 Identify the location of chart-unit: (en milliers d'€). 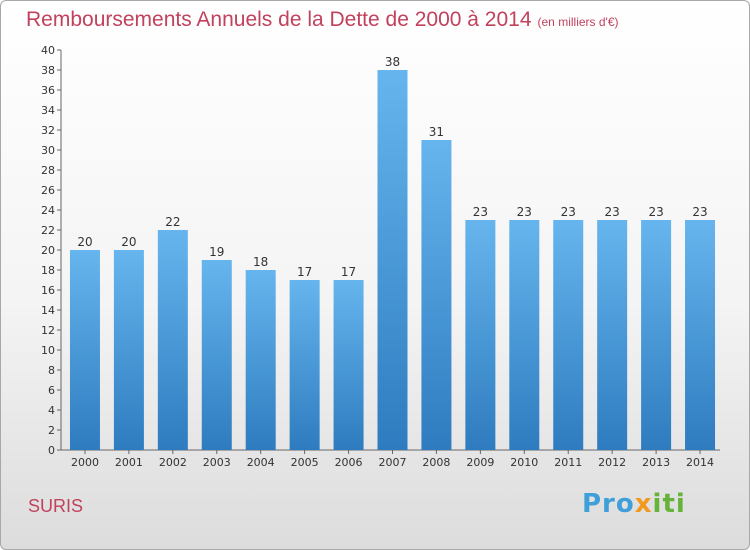
(578, 22).